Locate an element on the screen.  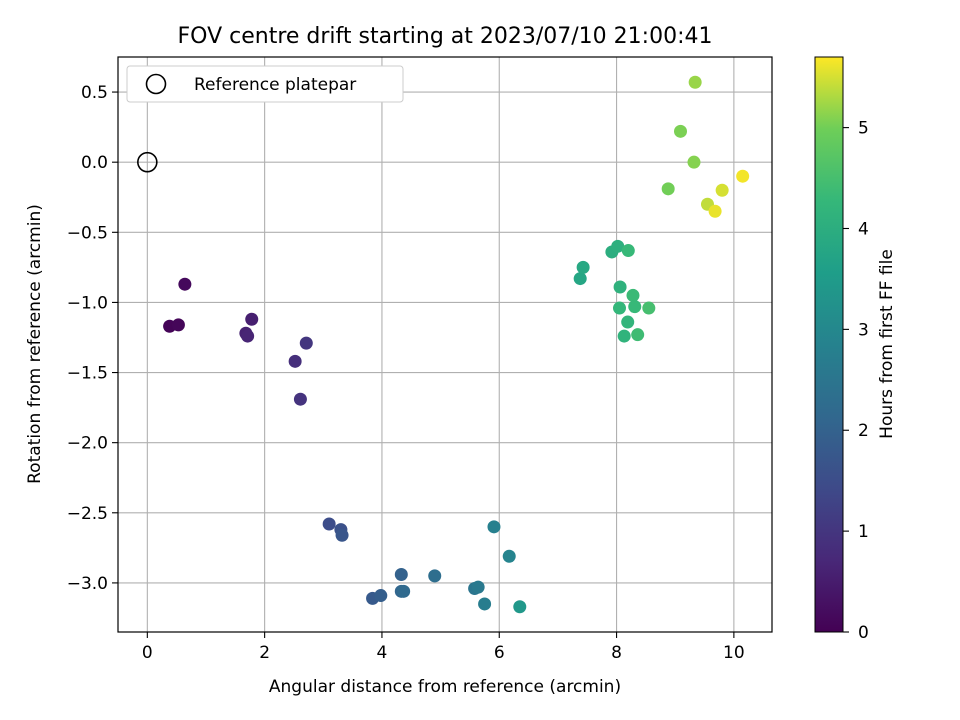
legend-marker-icon is located at coordinates (156, 84).